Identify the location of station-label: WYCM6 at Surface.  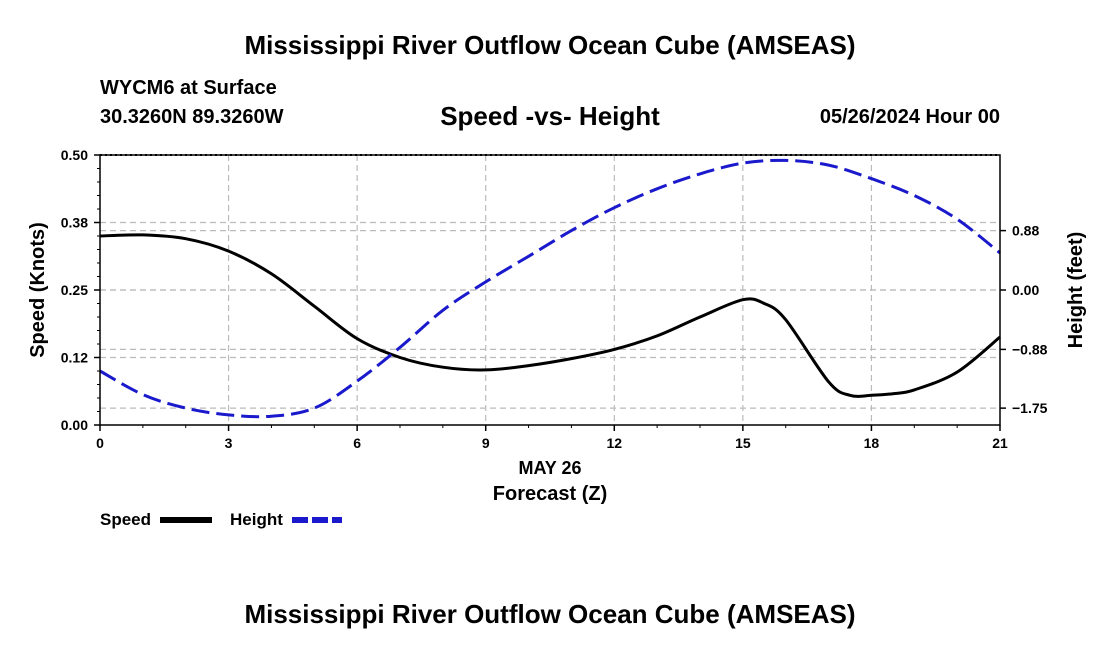
(188, 88).